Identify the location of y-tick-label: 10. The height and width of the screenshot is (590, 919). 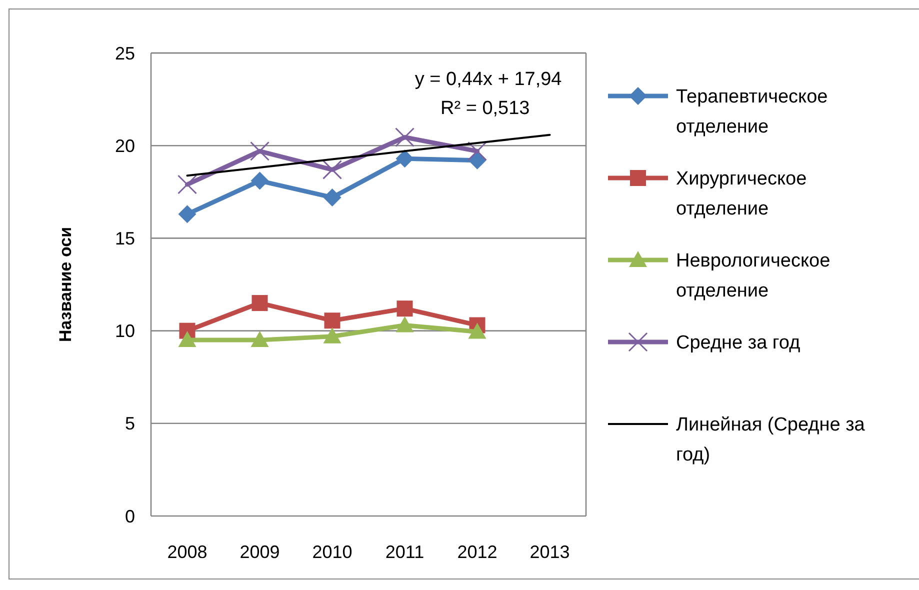
(124, 331).